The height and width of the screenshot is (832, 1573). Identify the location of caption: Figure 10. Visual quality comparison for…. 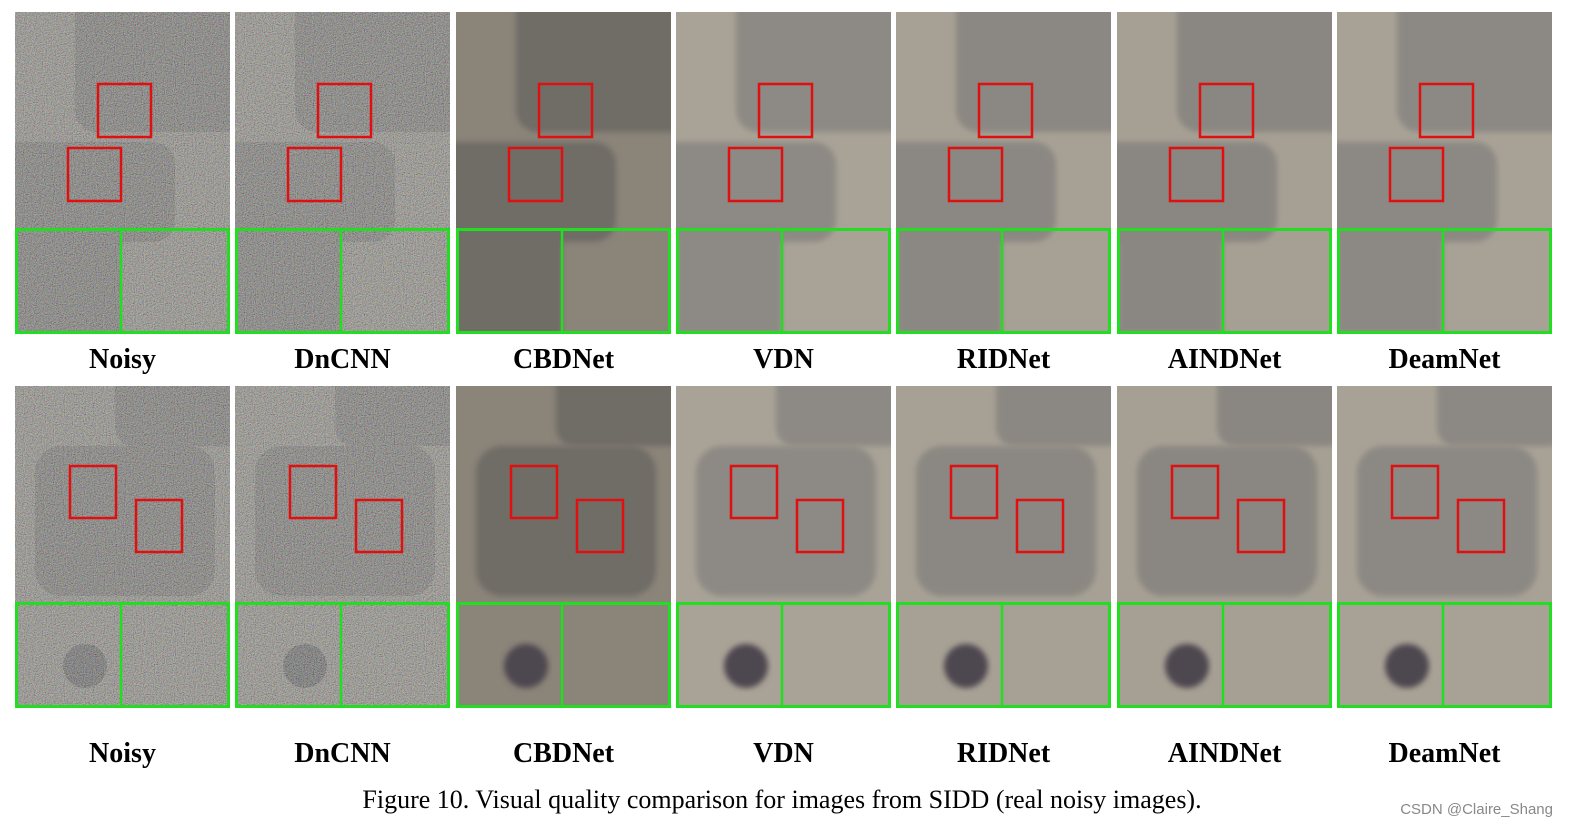
(781, 799).